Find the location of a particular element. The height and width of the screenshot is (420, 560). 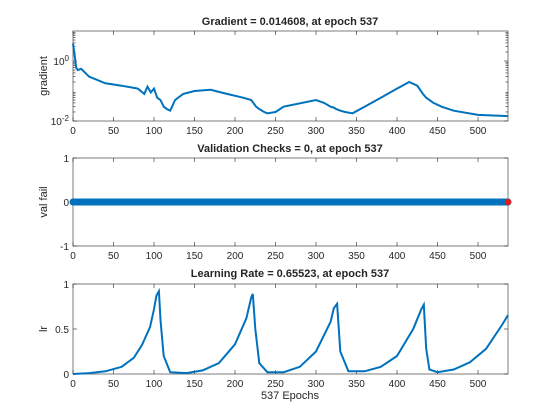

learning-rate-xlabel: 537 Epochs is located at coordinates (290, 396).